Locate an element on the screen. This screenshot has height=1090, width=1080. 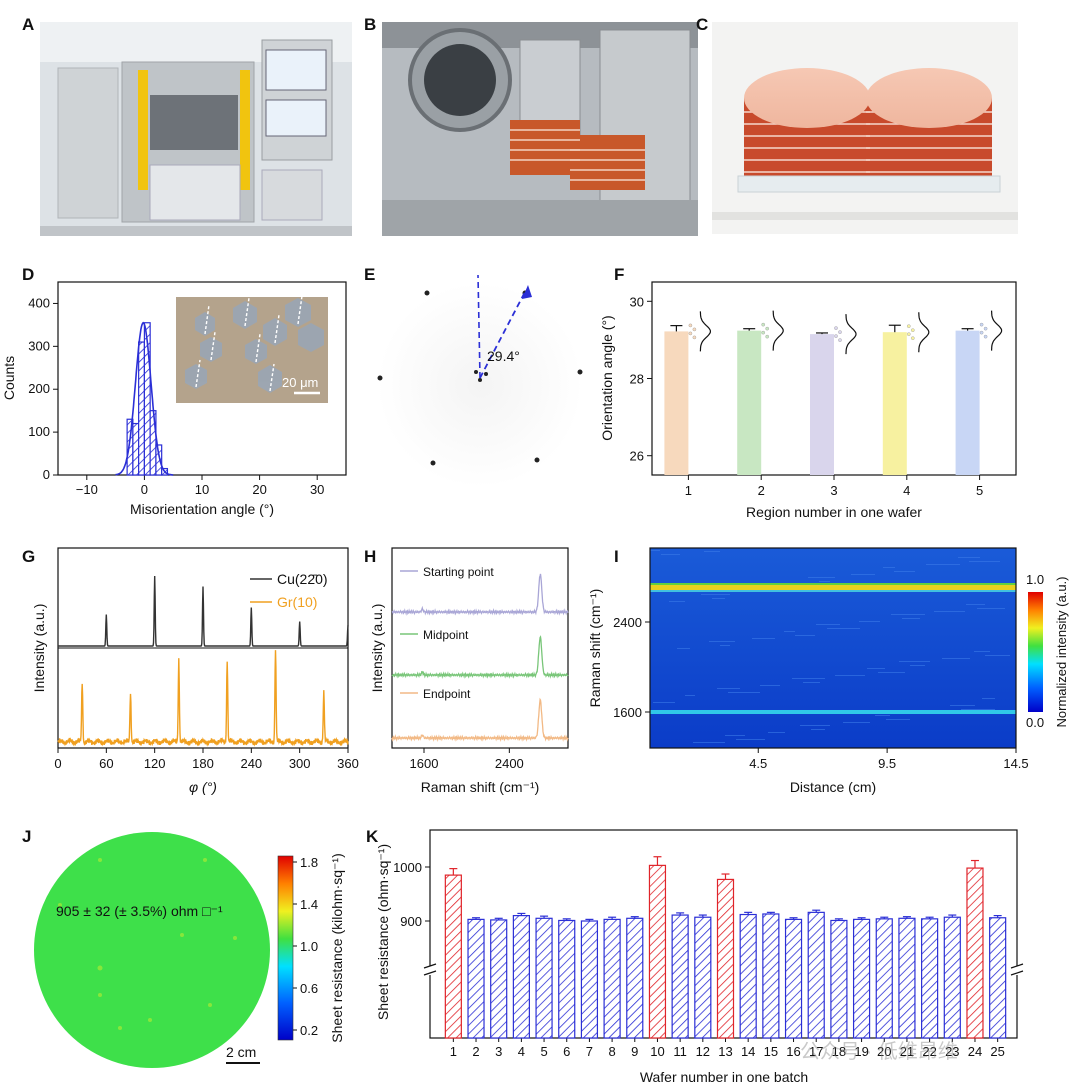
d-inset-scale-label: 20 μm is located at coordinates (300, 382).